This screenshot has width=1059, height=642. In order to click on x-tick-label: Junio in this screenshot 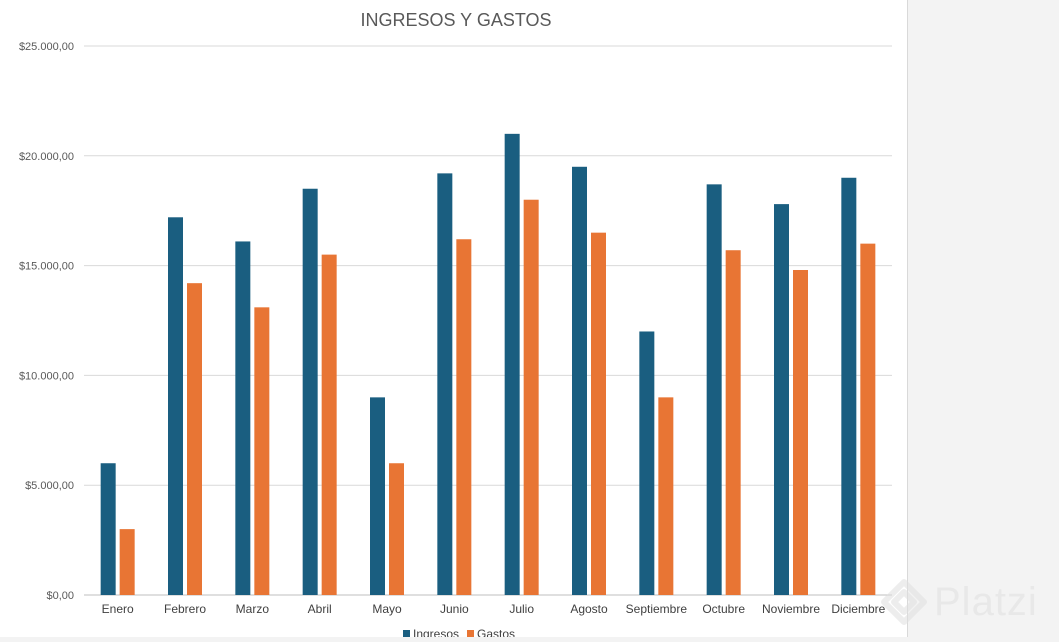, I will do `click(454, 609)`.